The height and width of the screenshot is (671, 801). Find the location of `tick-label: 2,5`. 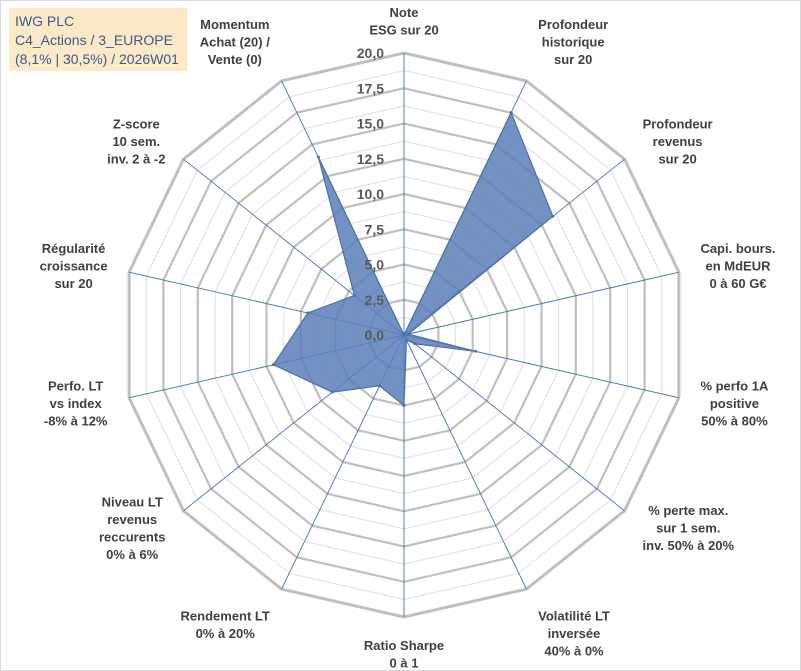

tick-label: 2,5 is located at coordinates (375, 300).